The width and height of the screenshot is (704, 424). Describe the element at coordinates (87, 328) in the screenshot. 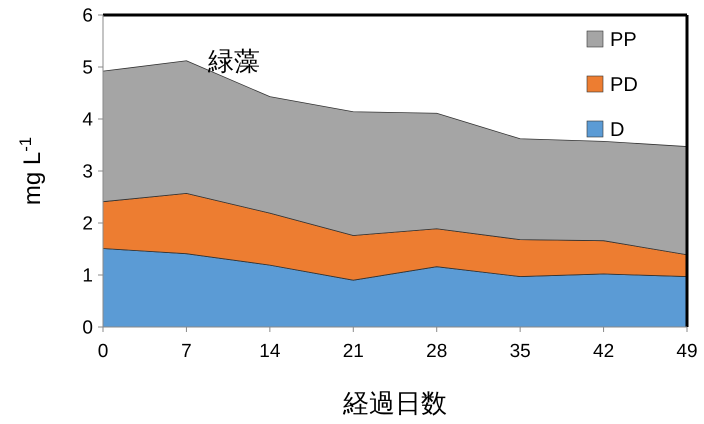

I see `y-tick-label: 0` at that location.